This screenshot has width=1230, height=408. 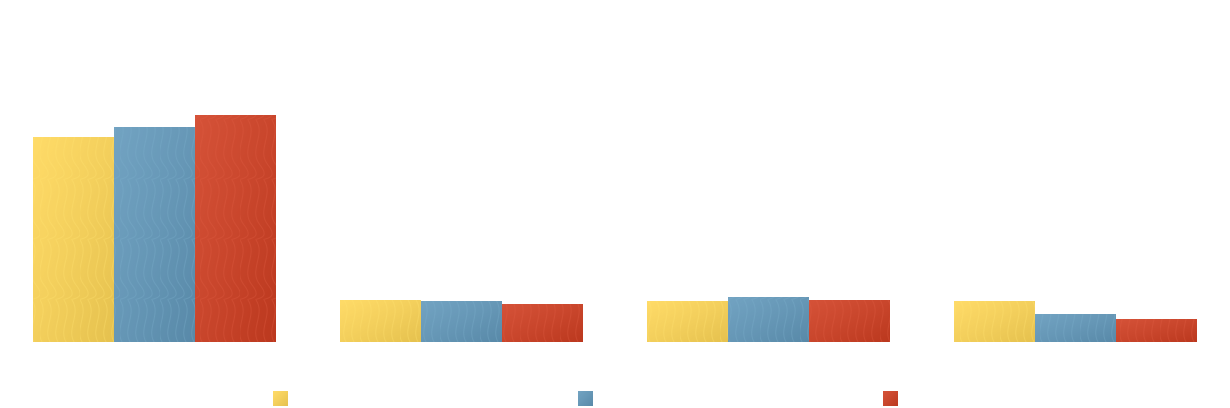 I want to click on legend, so click(x=585, y=398).